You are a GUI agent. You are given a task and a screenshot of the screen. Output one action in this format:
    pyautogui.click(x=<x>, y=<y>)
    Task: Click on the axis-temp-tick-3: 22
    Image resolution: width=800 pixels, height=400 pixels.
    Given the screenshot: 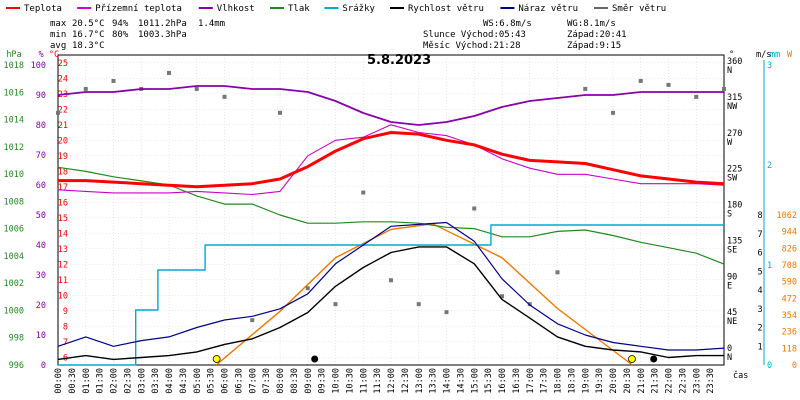 What is the action you would take?
    pyautogui.click(x=63, y=110)
    